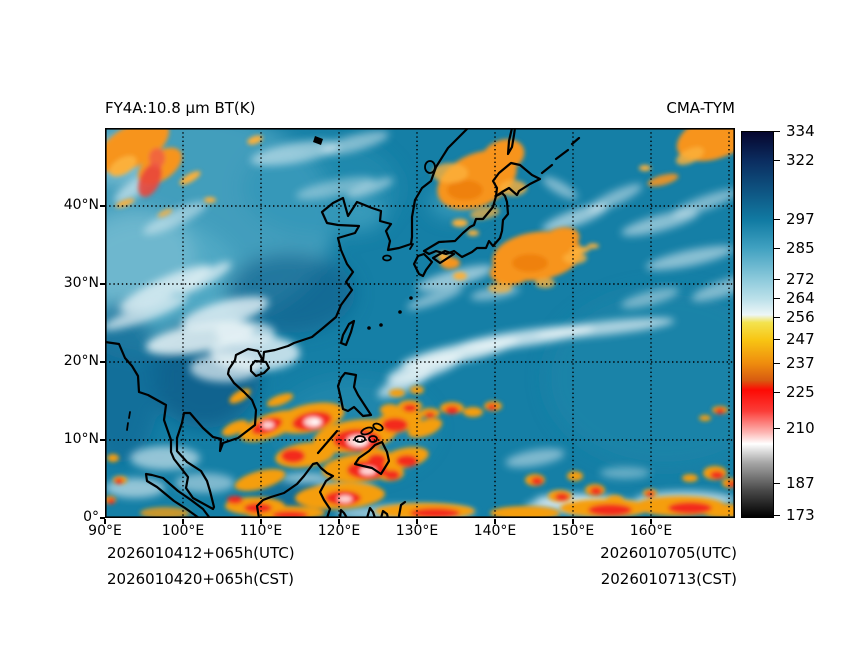  Describe the element at coordinates (800, 279) in the screenshot. I see `colorbar-tick-label: 272` at that location.